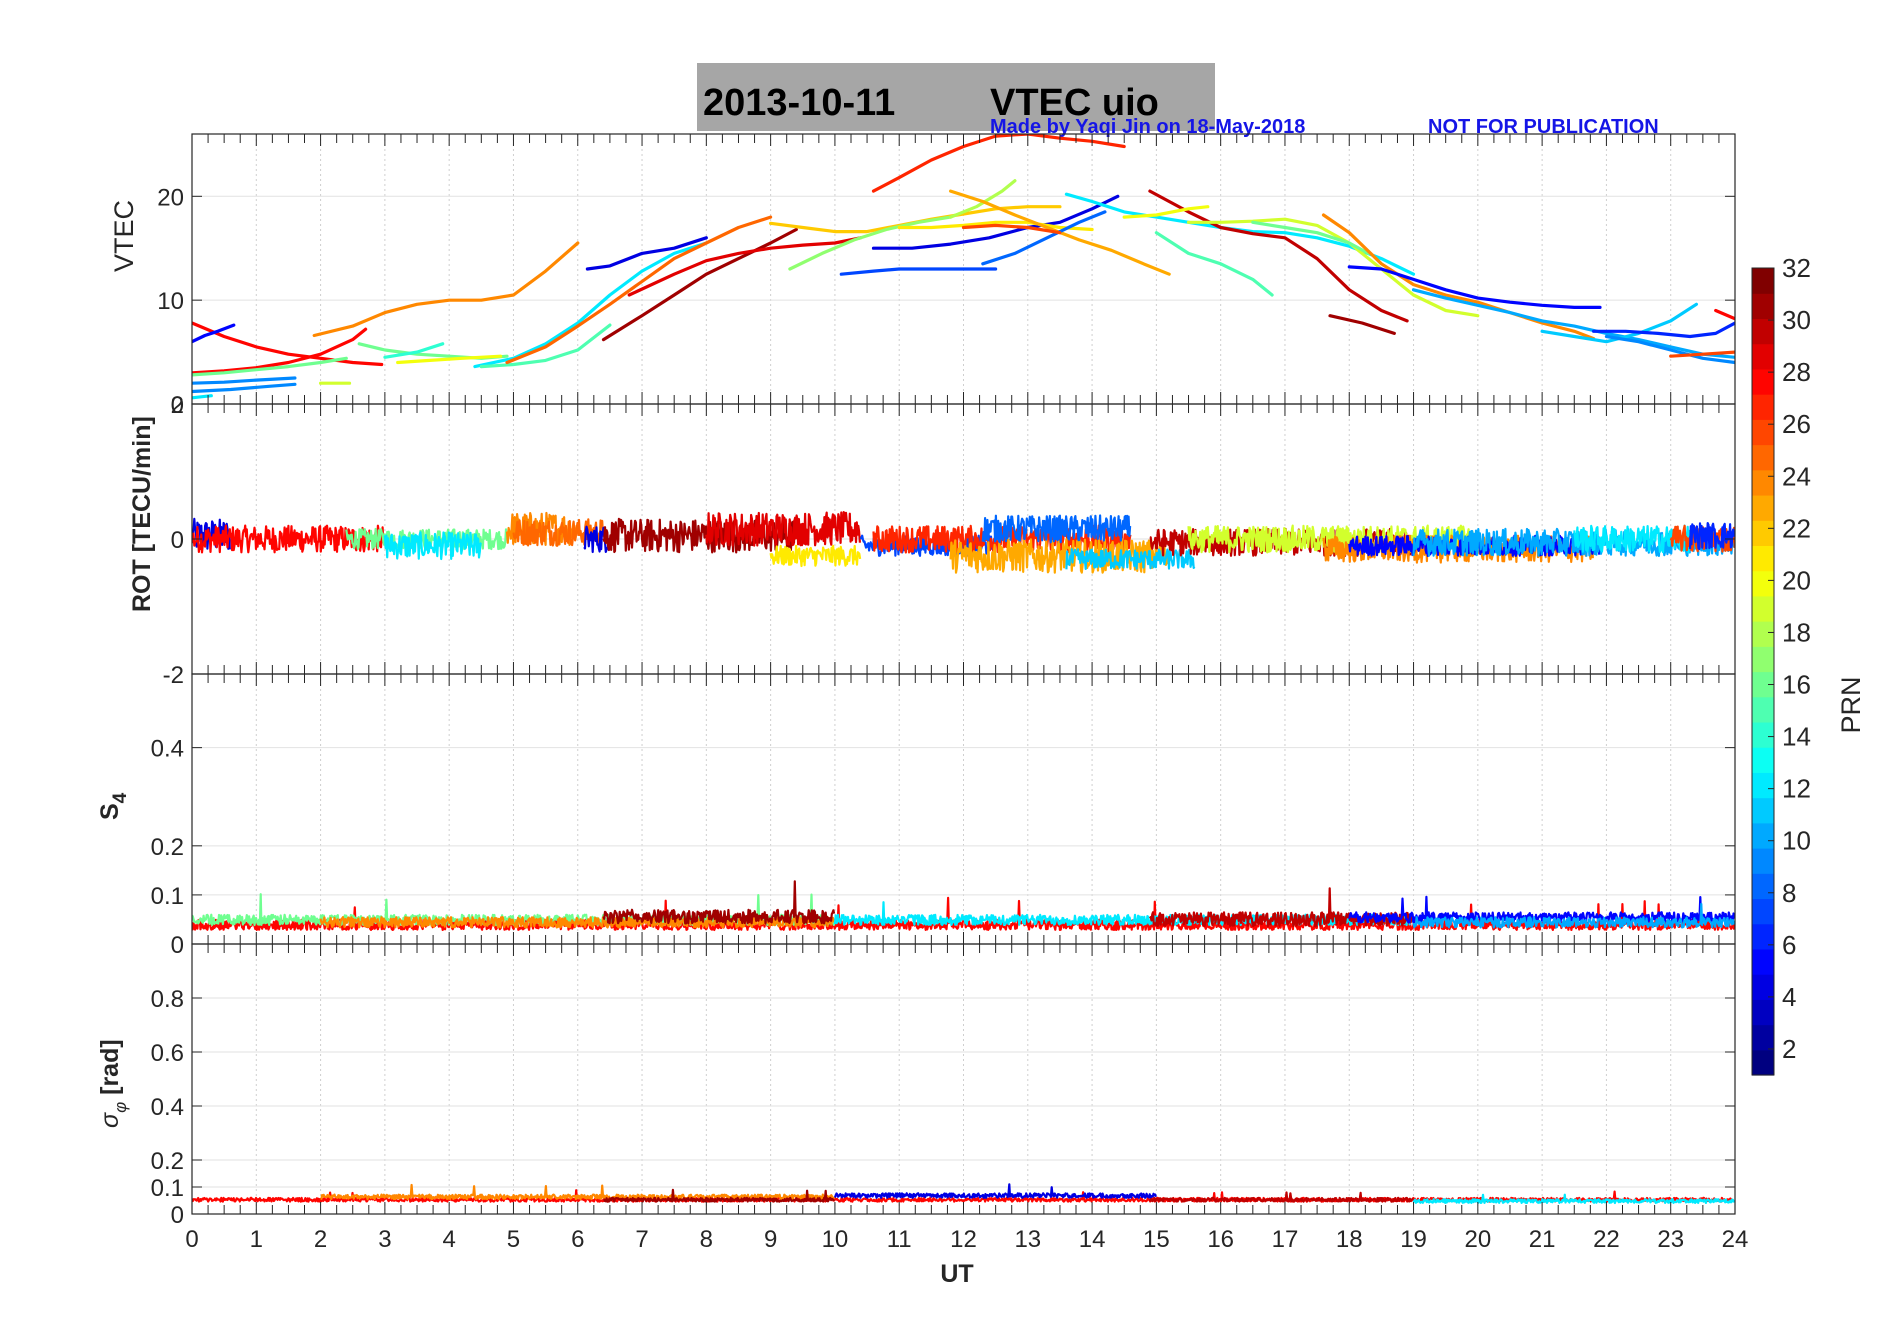 This screenshot has height=1330, width=1902. I want to click on x-tick-label: 14, so click(1092, 1239).